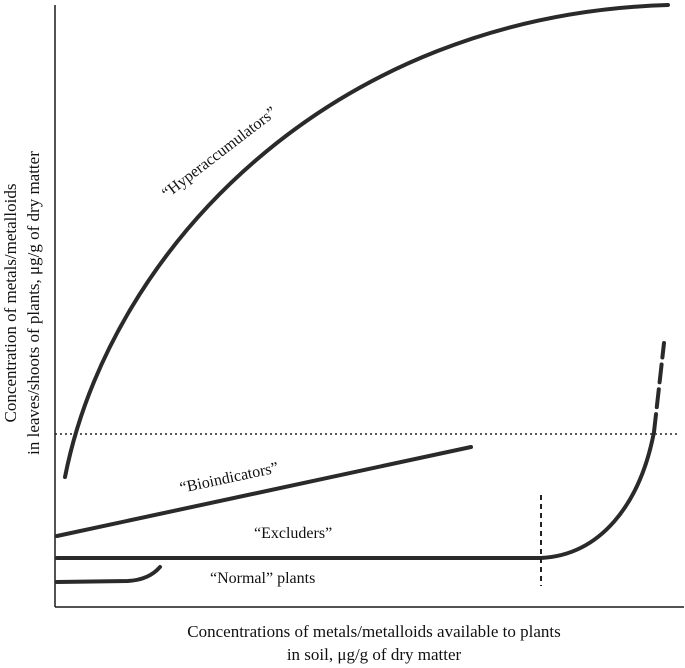 The width and height of the screenshot is (685, 668). I want to click on excluders-label: “Excluders”, so click(293, 533).